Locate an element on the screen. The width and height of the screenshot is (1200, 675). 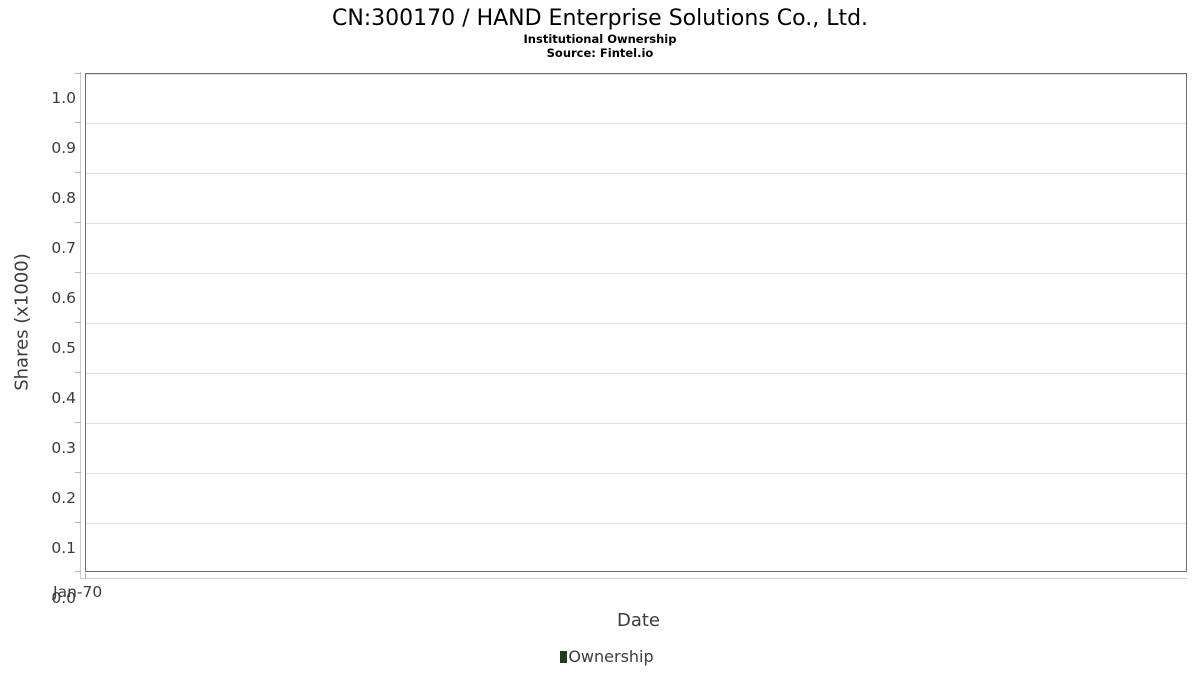
gridline-0.6 is located at coordinates (636, 273).